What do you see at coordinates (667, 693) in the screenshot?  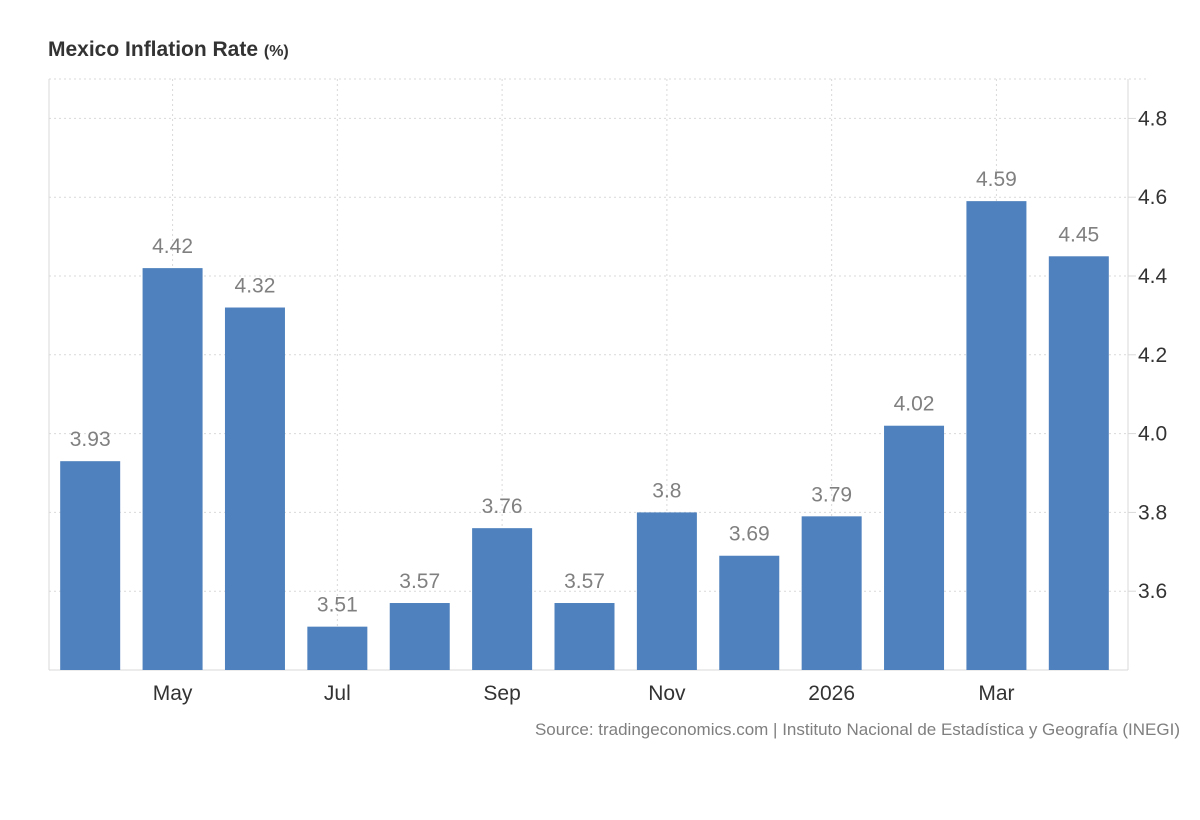 I see `x-tick-label: Nov` at bounding box center [667, 693].